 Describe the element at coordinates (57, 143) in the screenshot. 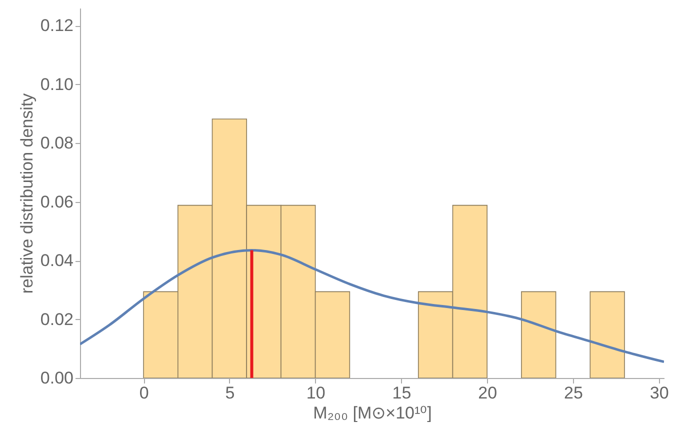

I see `y-tick-label: 0.08` at that location.